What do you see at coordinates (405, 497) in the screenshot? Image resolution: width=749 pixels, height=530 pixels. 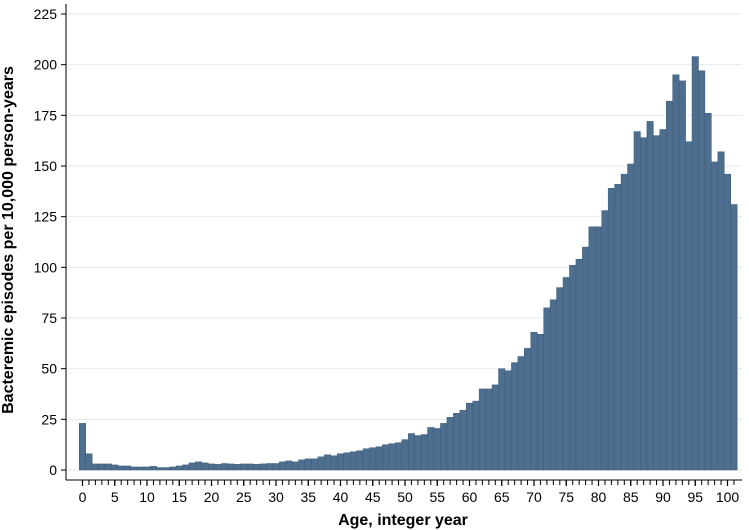 I see `x-tick-label: 50` at bounding box center [405, 497].